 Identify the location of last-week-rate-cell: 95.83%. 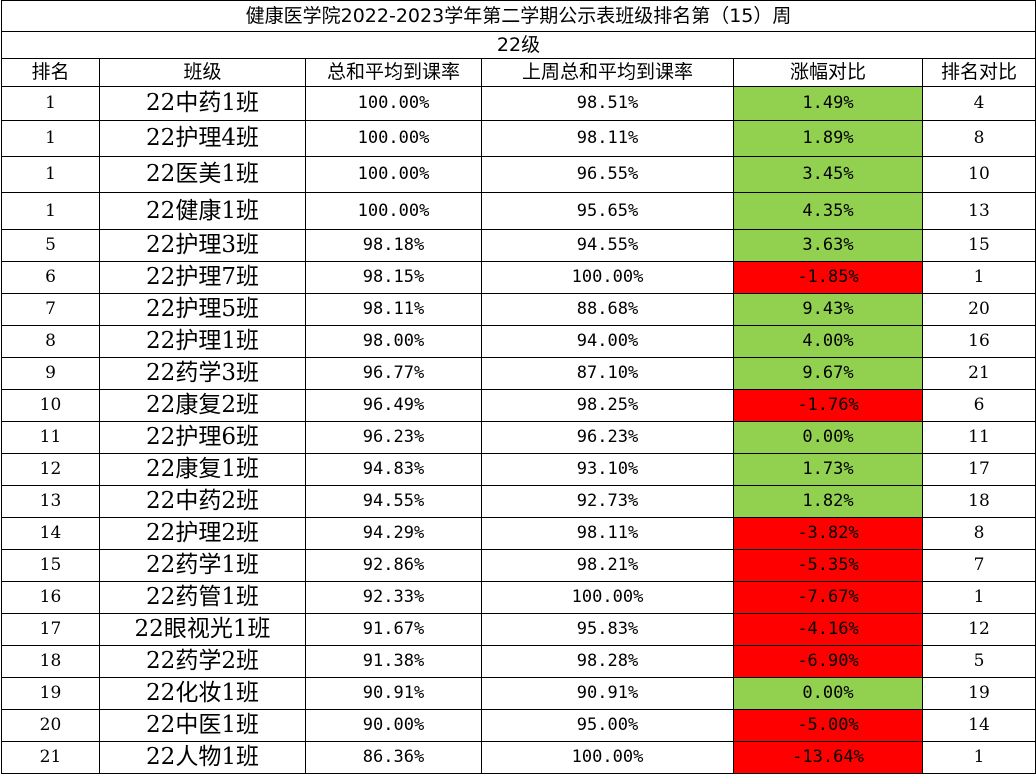
(607, 629).